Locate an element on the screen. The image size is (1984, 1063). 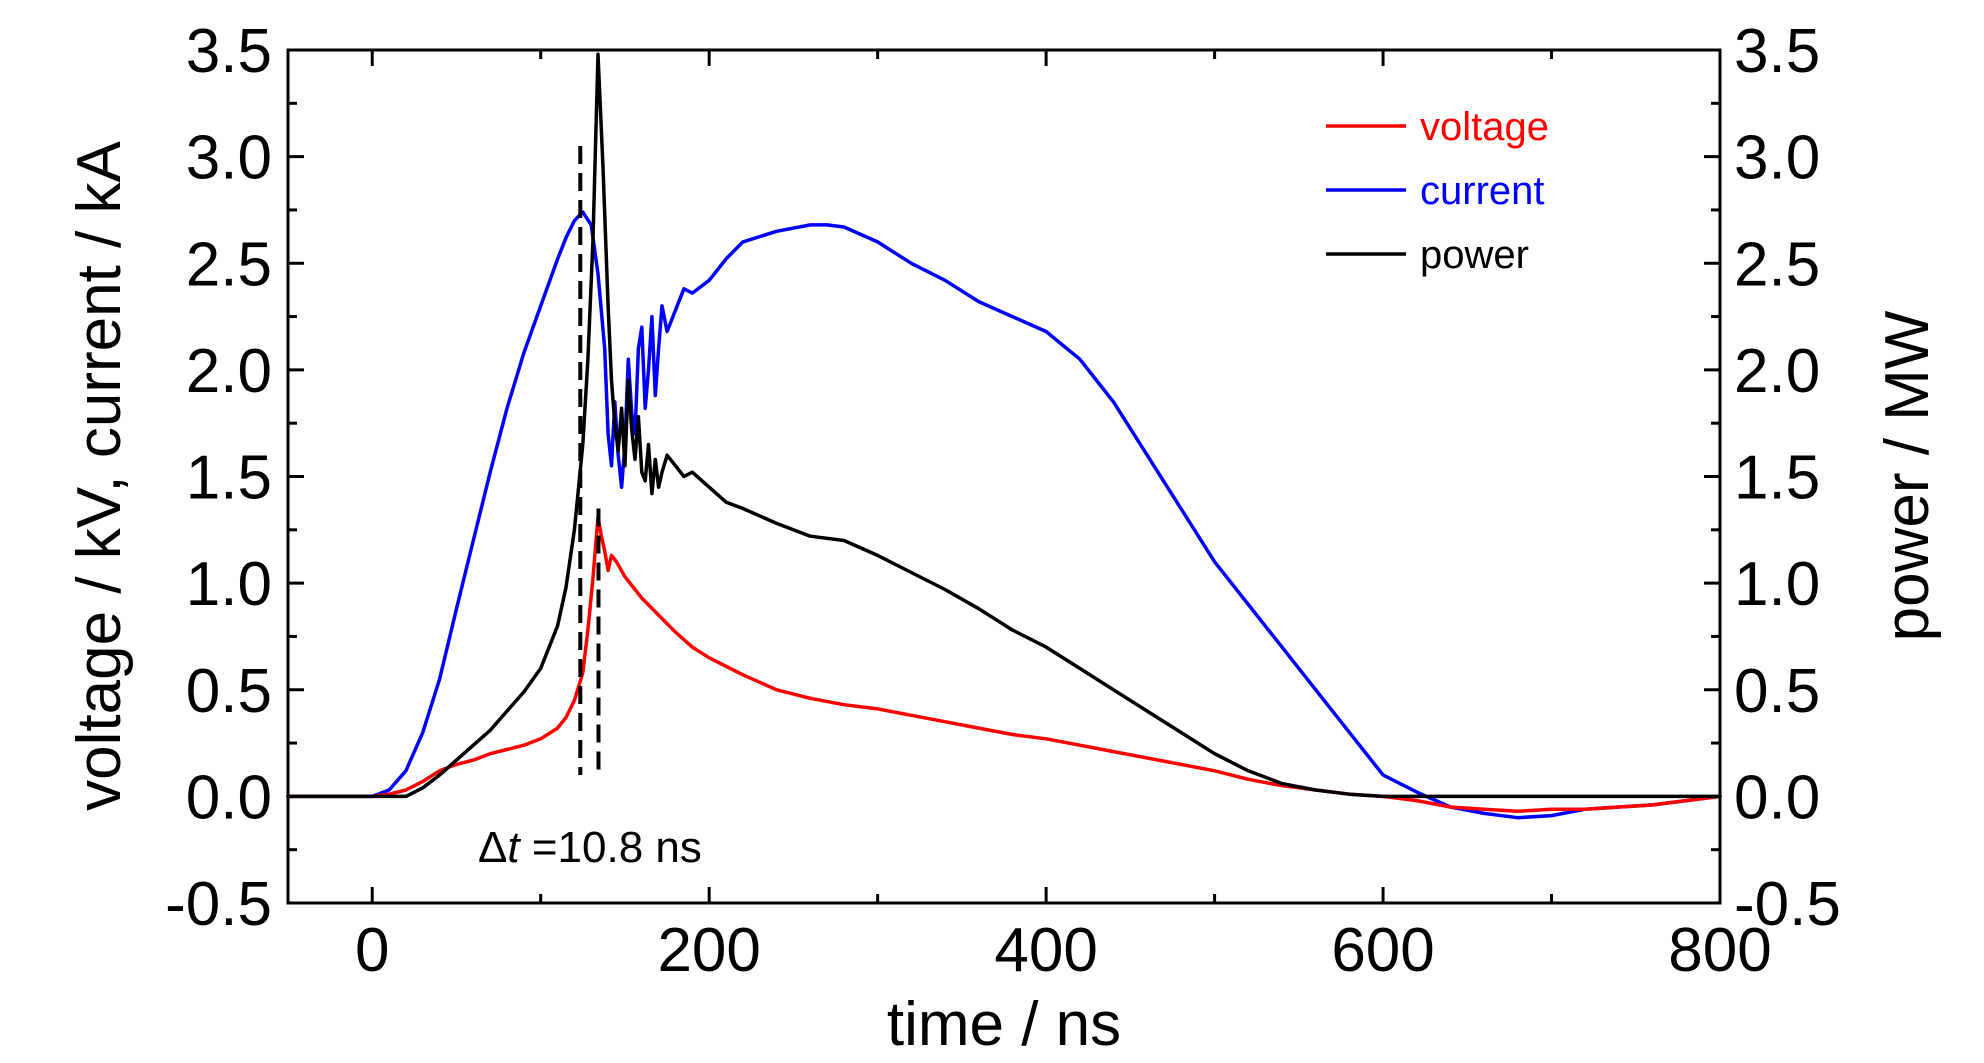
y-tick-label-left: 2.5 is located at coordinates (229, 264).